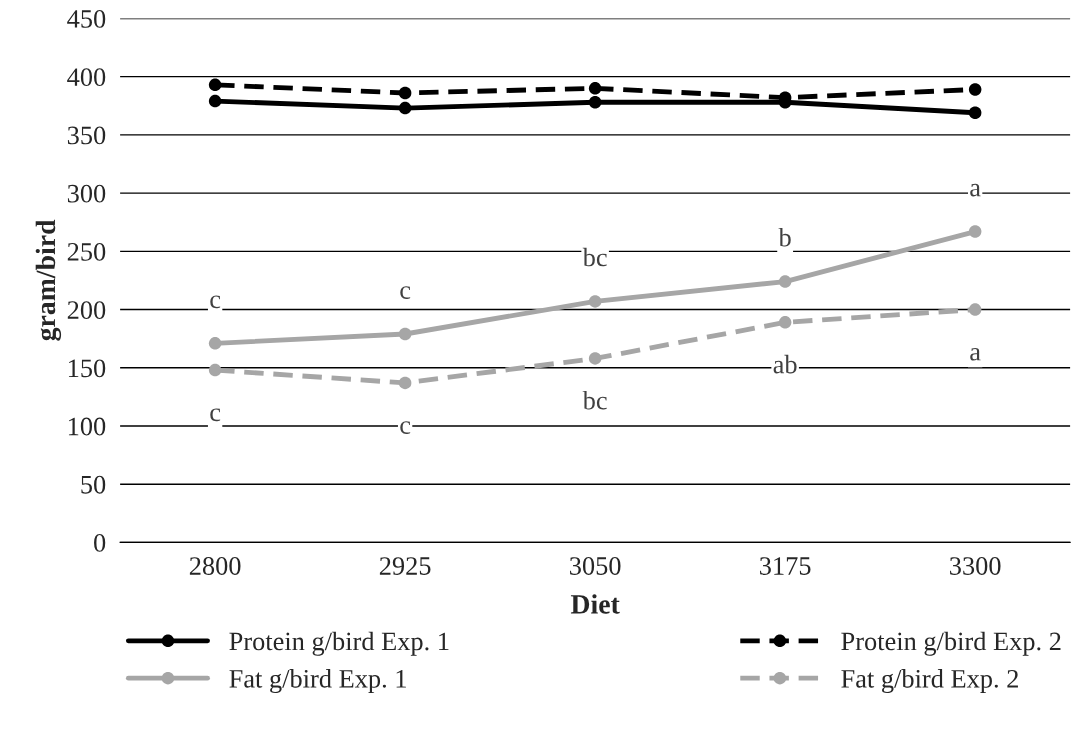  Describe the element at coordinates (87, 368) in the screenshot. I see `y-tick-label: 150` at that location.